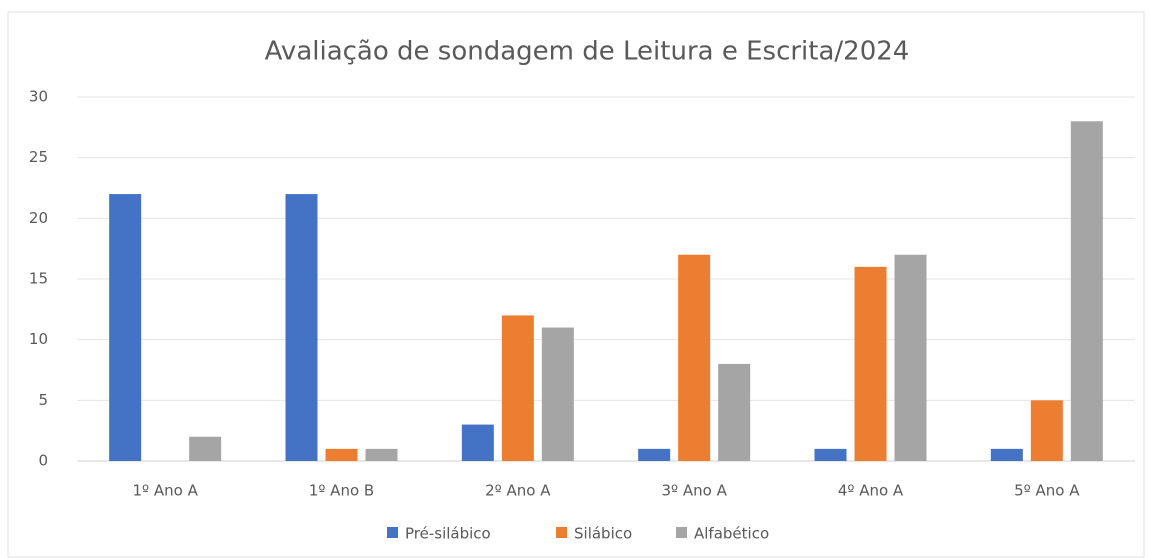 This screenshot has width=1150, height=558. Describe the element at coordinates (341, 491) in the screenshot. I see `x-tick-label: 1º Ano B` at that location.